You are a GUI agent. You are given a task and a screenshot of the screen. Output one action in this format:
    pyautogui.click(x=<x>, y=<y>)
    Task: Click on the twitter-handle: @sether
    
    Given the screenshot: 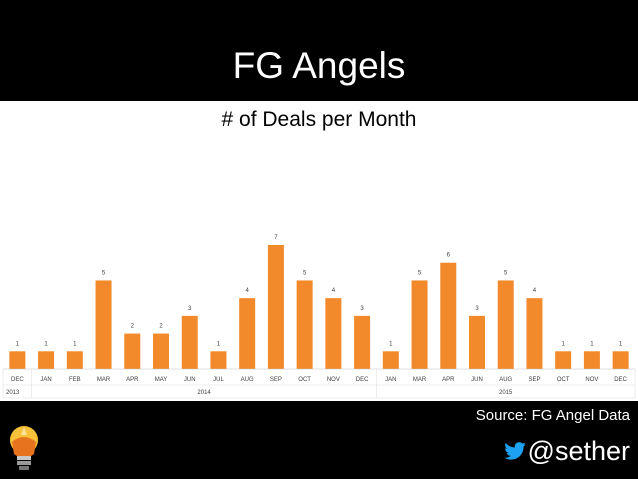 What is the action you would take?
    pyautogui.click(x=566, y=451)
    